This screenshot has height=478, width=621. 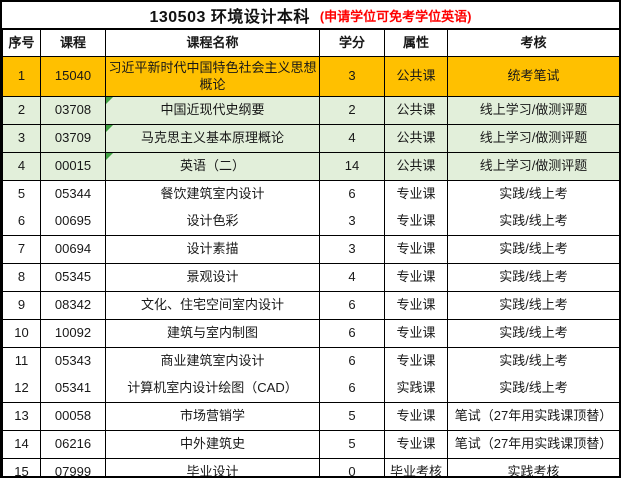 I want to click on table-header-row: 序号 课程 课程名称 学分 属性 考核, so click(x=310, y=43).